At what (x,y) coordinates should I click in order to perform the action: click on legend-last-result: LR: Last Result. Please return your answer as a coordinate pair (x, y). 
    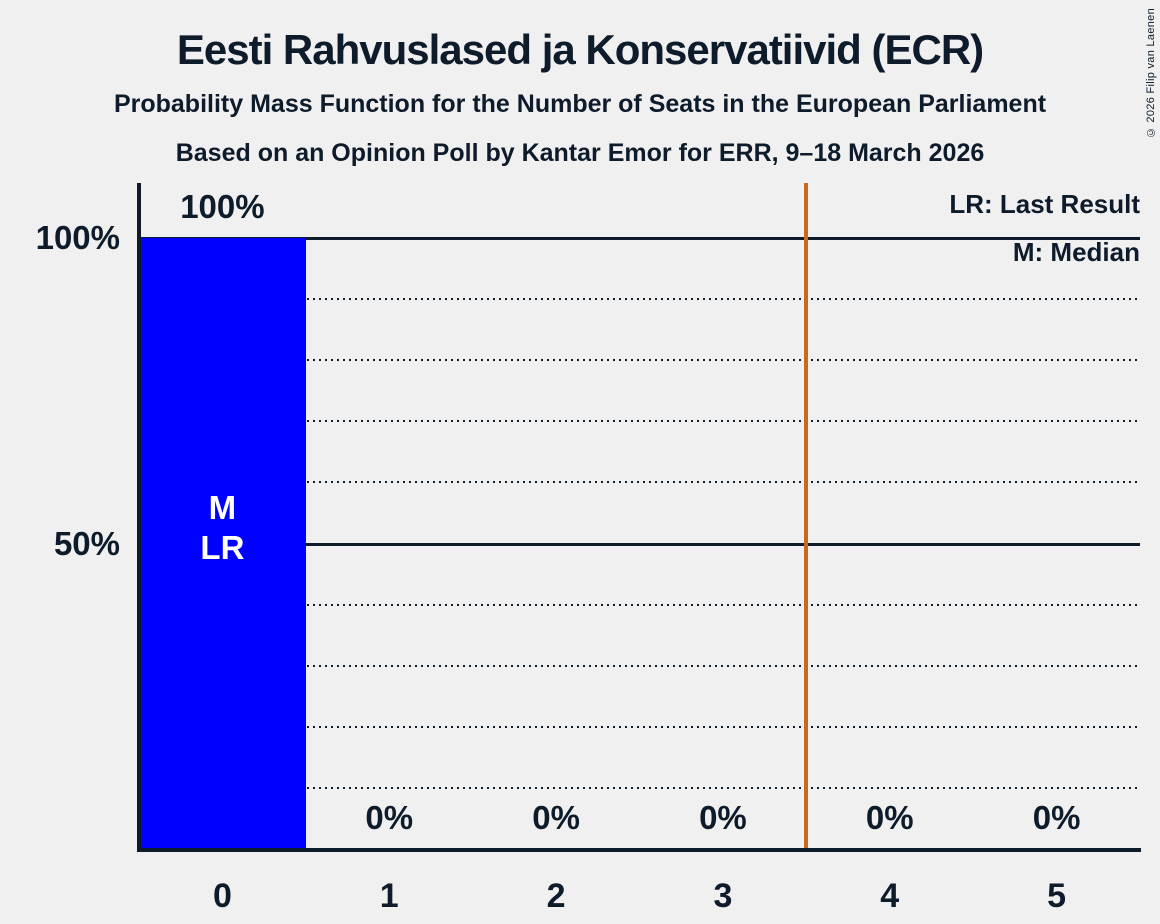
    Looking at the image, I should click on (1044, 204).